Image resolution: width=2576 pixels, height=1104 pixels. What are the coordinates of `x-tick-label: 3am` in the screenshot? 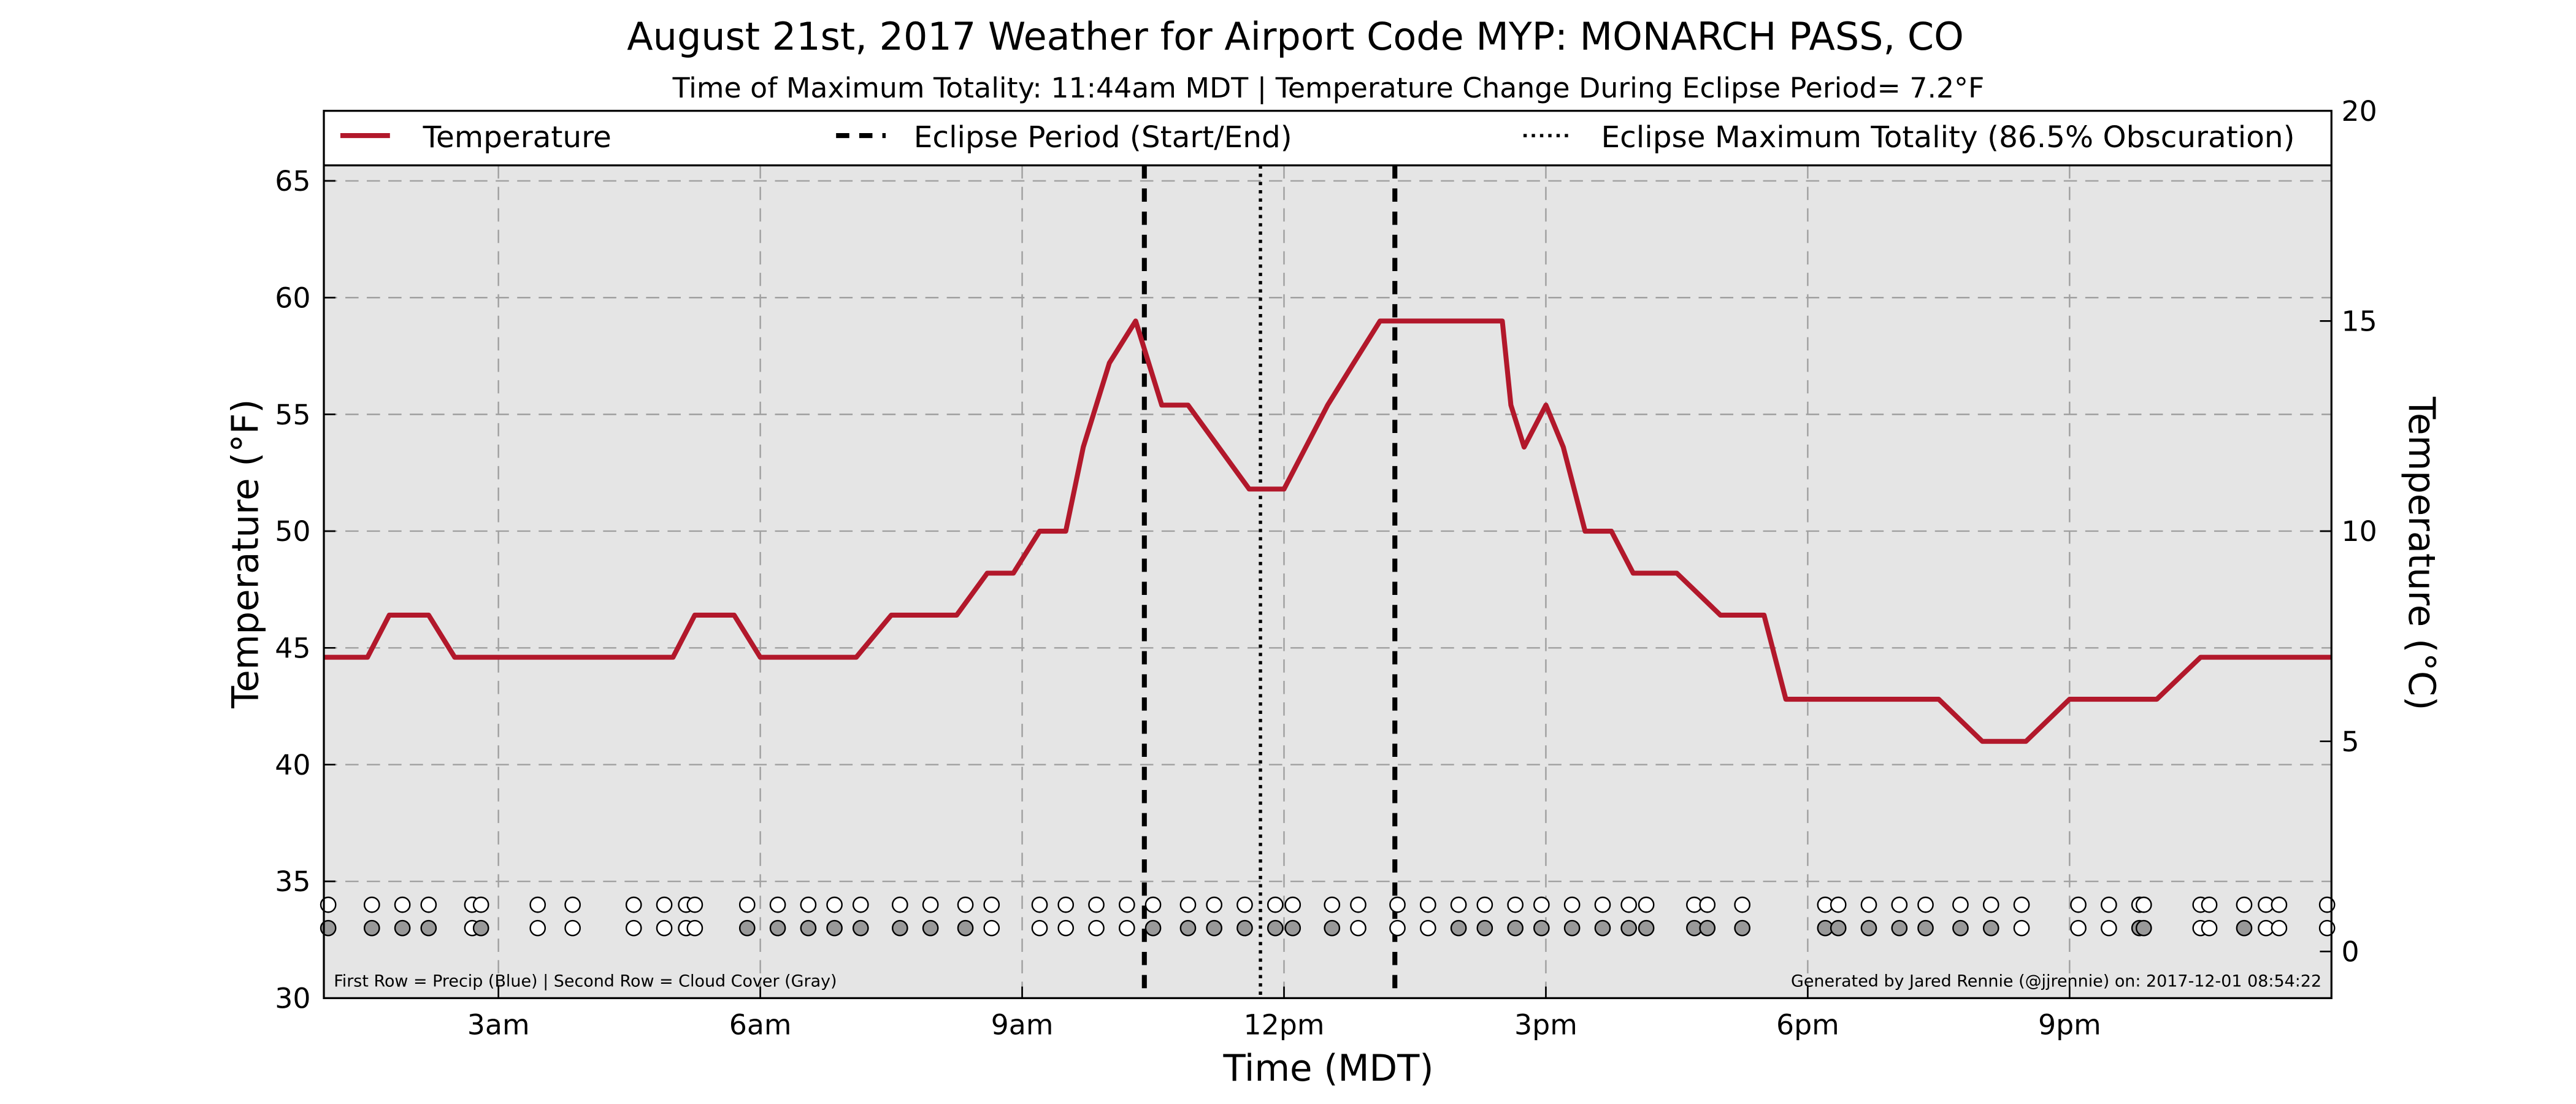 It's located at (498, 1024).